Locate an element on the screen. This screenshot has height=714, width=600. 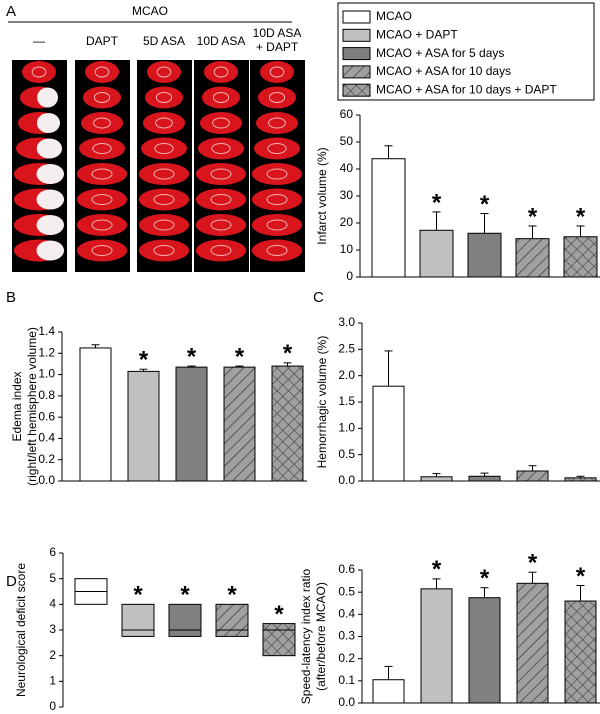
y-axis-label: (after/before MCAO) is located at coordinates (321, 636).